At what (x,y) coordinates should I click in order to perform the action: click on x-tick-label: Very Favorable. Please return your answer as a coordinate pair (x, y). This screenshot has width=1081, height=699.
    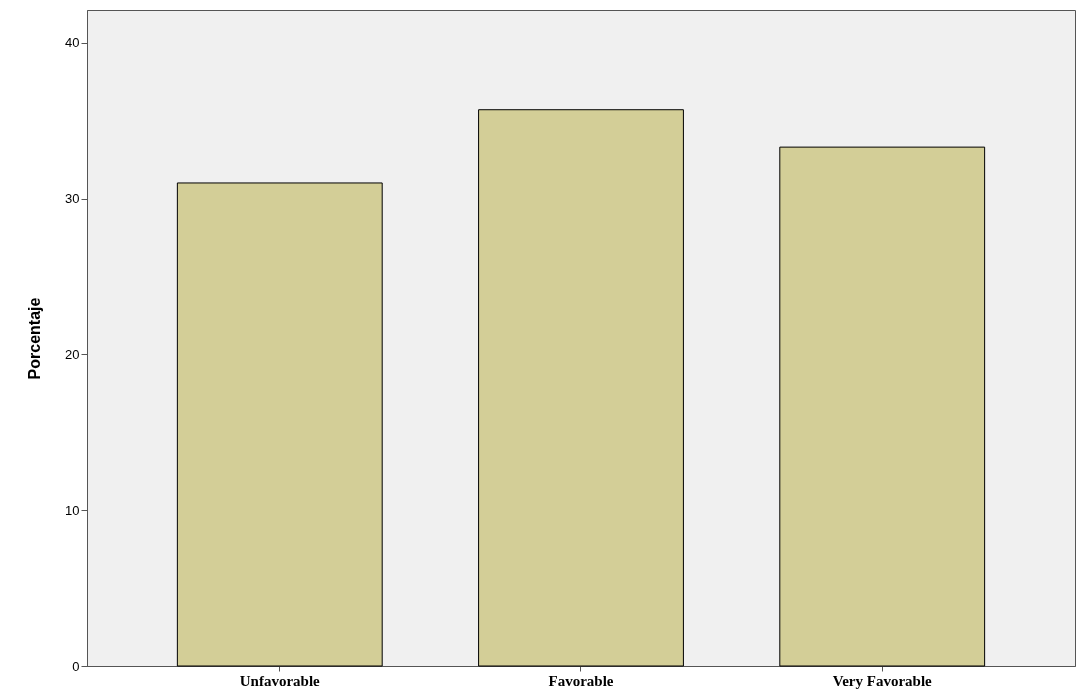
    Looking at the image, I should click on (882, 680).